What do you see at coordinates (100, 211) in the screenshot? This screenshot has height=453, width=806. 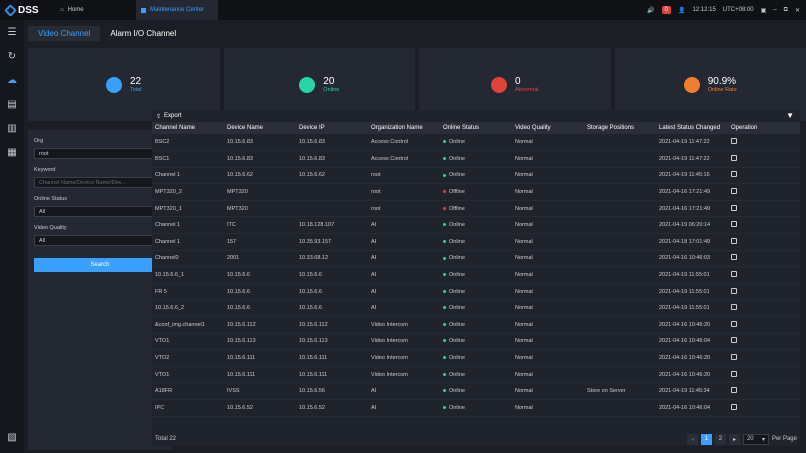 I see `online-status-select: All ▾` at bounding box center [100, 211].